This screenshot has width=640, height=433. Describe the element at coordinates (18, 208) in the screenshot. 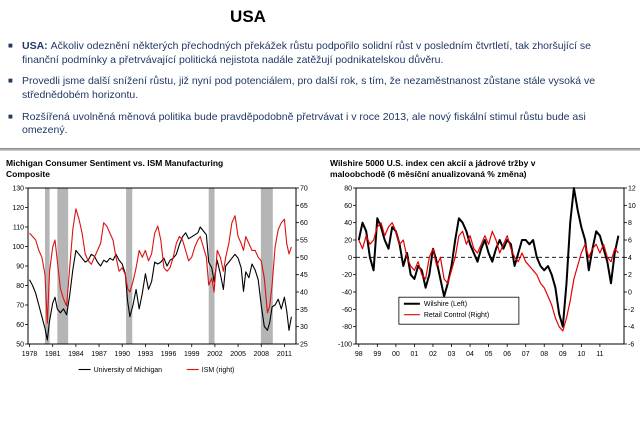

I see `svg-text: 120` at that location.